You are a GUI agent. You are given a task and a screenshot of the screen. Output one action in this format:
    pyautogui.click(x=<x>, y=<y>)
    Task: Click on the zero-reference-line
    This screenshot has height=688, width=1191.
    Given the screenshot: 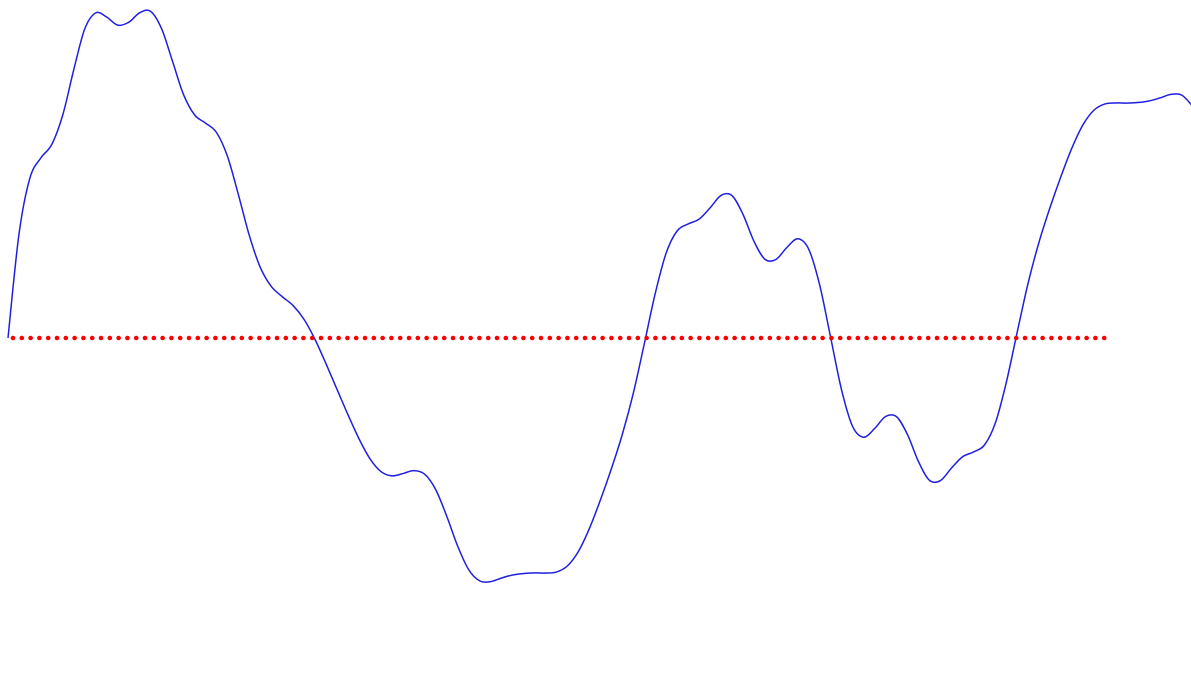 What is the action you would take?
    pyautogui.click(x=558, y=338)
    